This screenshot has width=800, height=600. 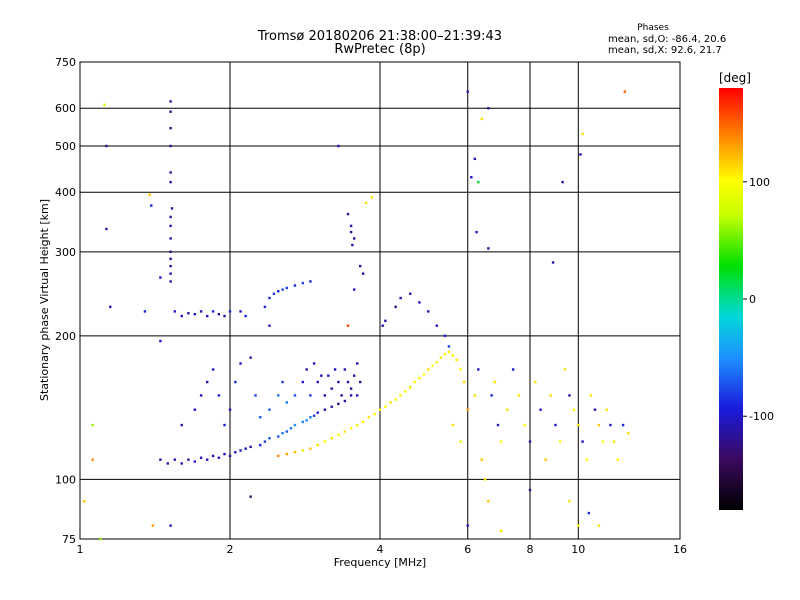 I want to click on chart-title: Tromsø 20180206 21:38:00–21:39:43, so click(x=379, y=36).